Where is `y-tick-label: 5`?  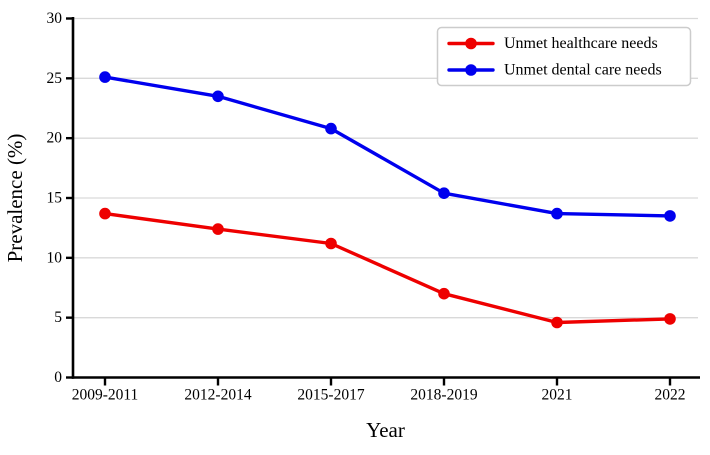
y-tick-label: 5 is located at coordinates (58, 317).